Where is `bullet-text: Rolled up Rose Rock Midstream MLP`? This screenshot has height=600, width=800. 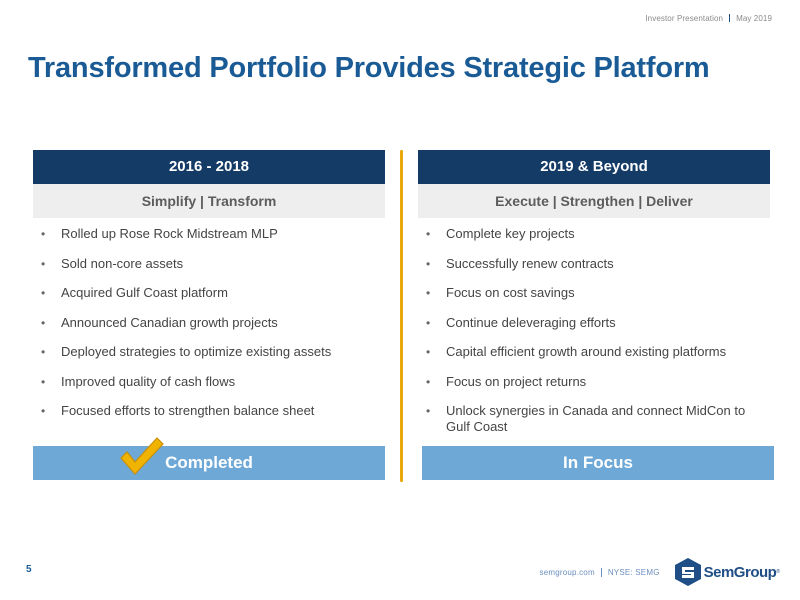 bullet-text: Rolled up Rose Rock Midstream MLP is located at coordinates (169, 233).